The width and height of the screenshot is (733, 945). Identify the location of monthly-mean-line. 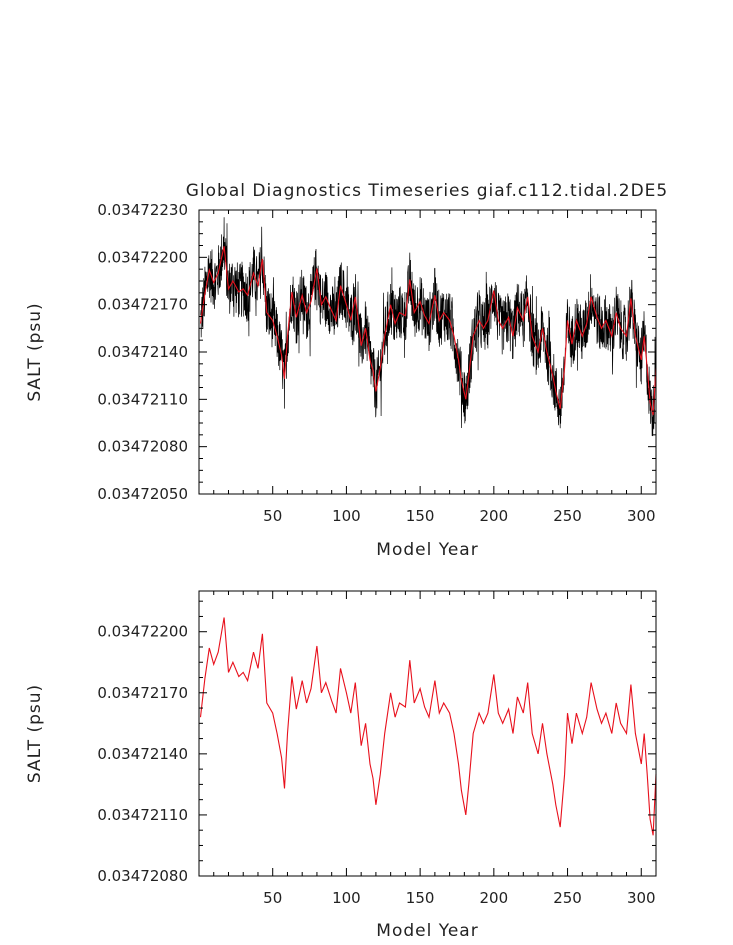
(428, 327).